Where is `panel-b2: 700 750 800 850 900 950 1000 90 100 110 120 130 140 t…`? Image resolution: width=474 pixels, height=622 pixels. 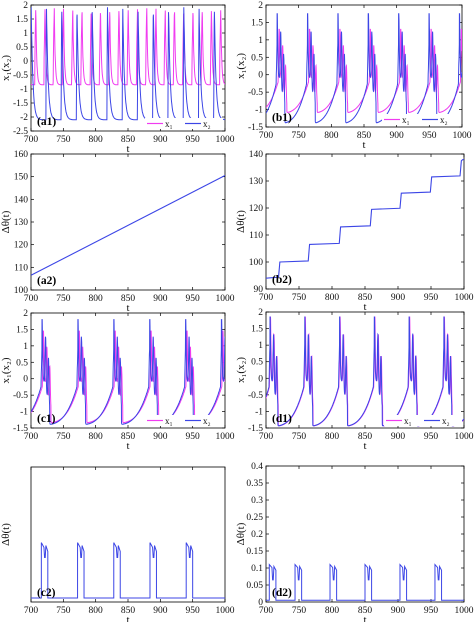 panel-b2: 700 750 800 850 900 950 1000 90 100 110 120 130 140 t… is located at coordinates (354, 231).